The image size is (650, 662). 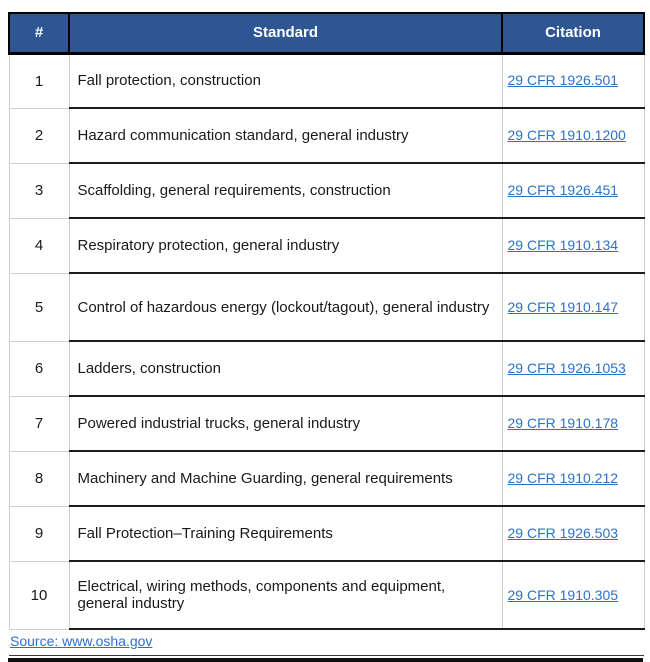 What do you see at coordinates (81, 641) in the screenshot?
I see `source-link: Source: www.osha.gov` at bounding box center [81, 641].